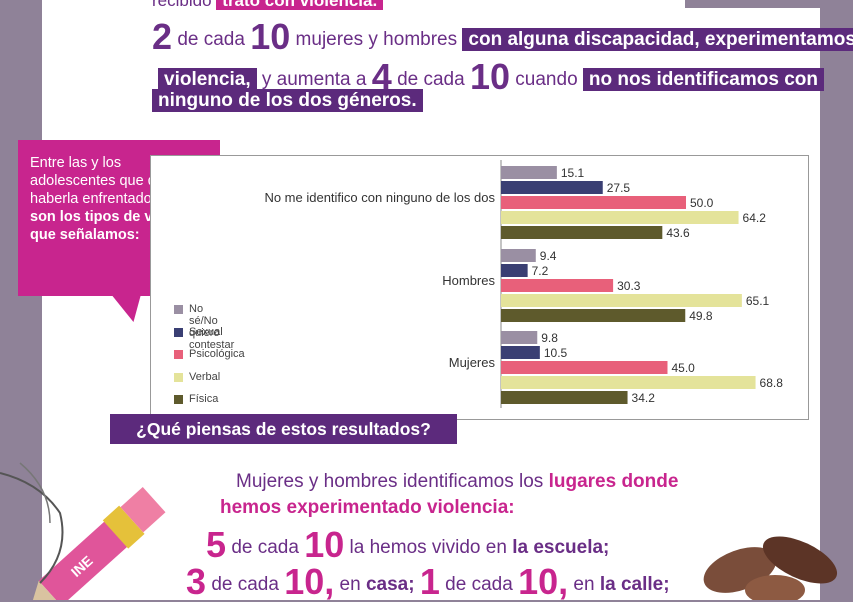 Image resolution: width=853 pixels, height=602 pixels. I want to click on places-line-2: hemos experimentado violencia:, so click(367, 508).